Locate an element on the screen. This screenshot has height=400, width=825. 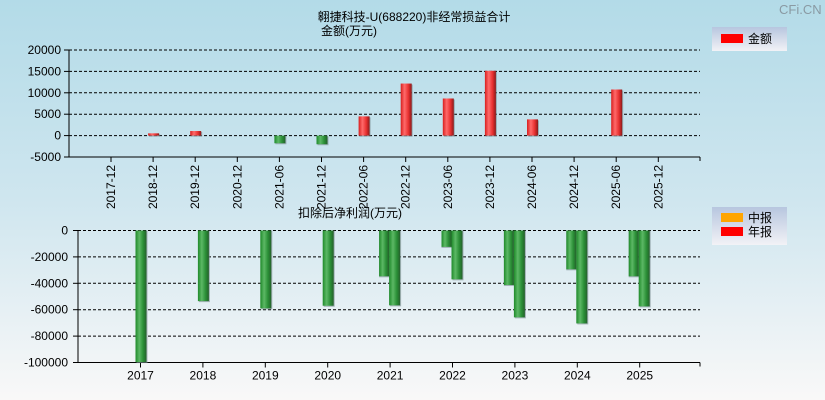
y-tick-label: -80000 is located at coordinates (50, 336).